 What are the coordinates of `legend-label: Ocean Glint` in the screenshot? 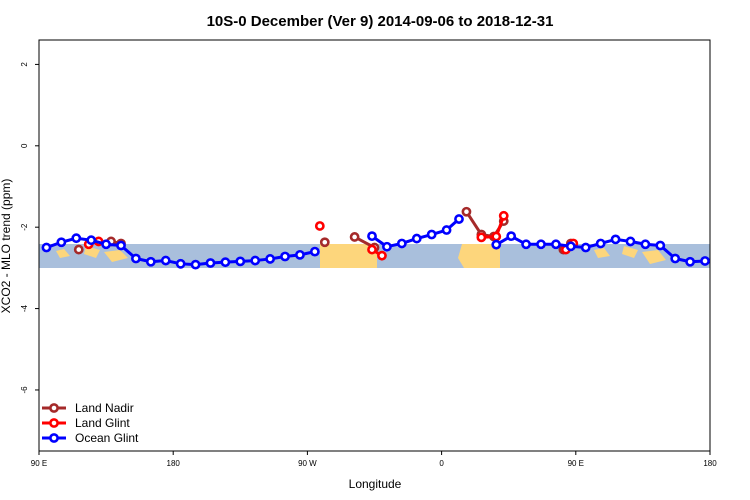 It's located at (107, 438).